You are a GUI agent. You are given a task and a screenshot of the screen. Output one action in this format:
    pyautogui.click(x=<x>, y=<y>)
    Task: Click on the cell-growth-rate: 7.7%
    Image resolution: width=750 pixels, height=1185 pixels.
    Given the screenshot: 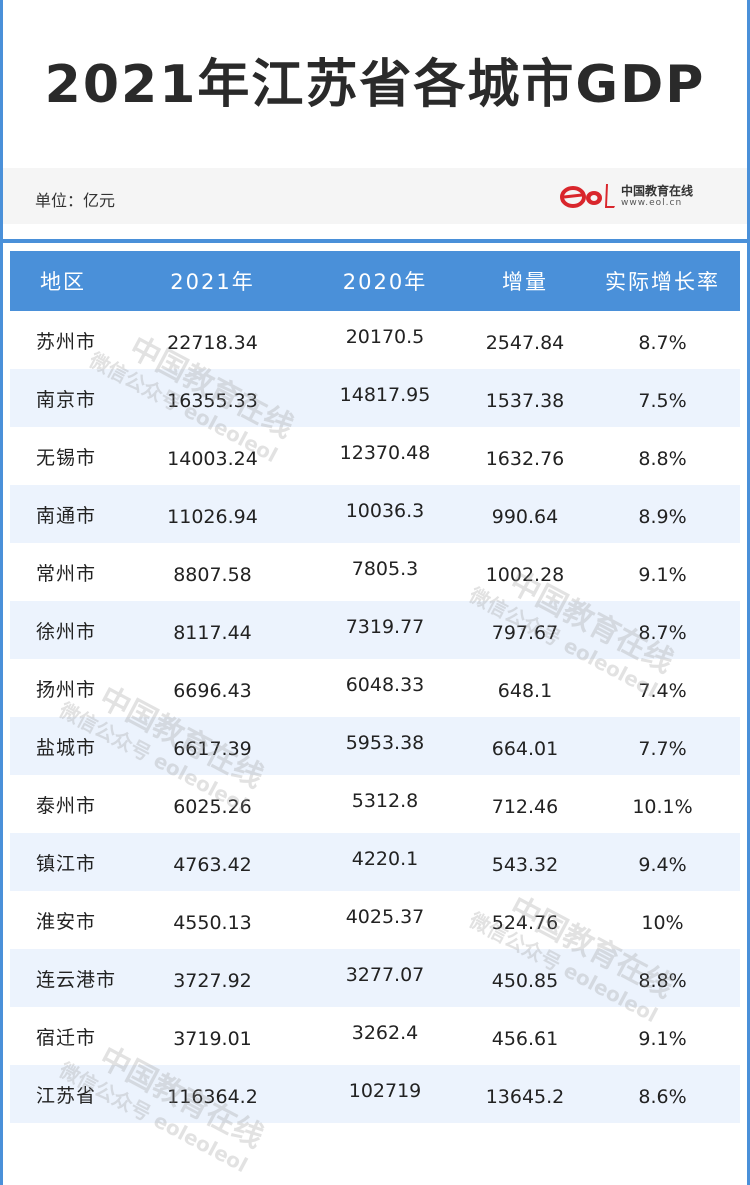 What is the action you would take?
    pyautogui.click(x=662, y=749)
    